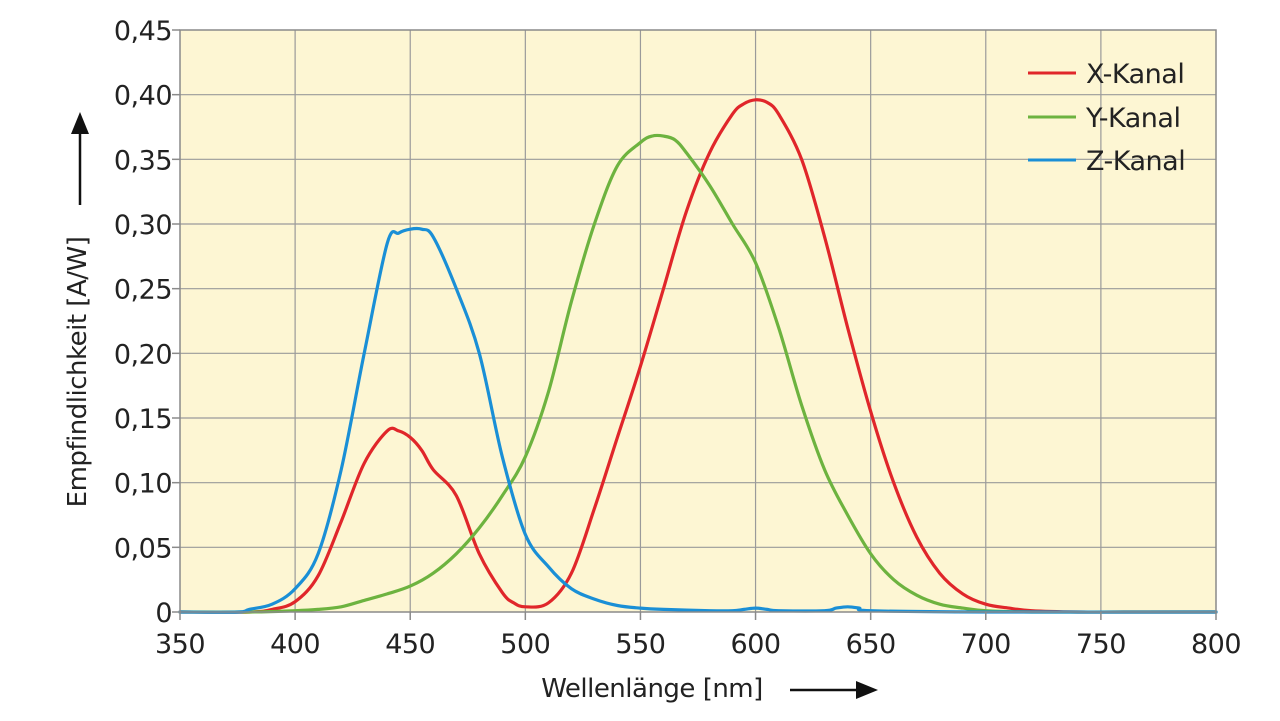 This screenshot has width=1280, height=721. I want to click on legend-item-z: Z-Kanal, so click(1107, 161).